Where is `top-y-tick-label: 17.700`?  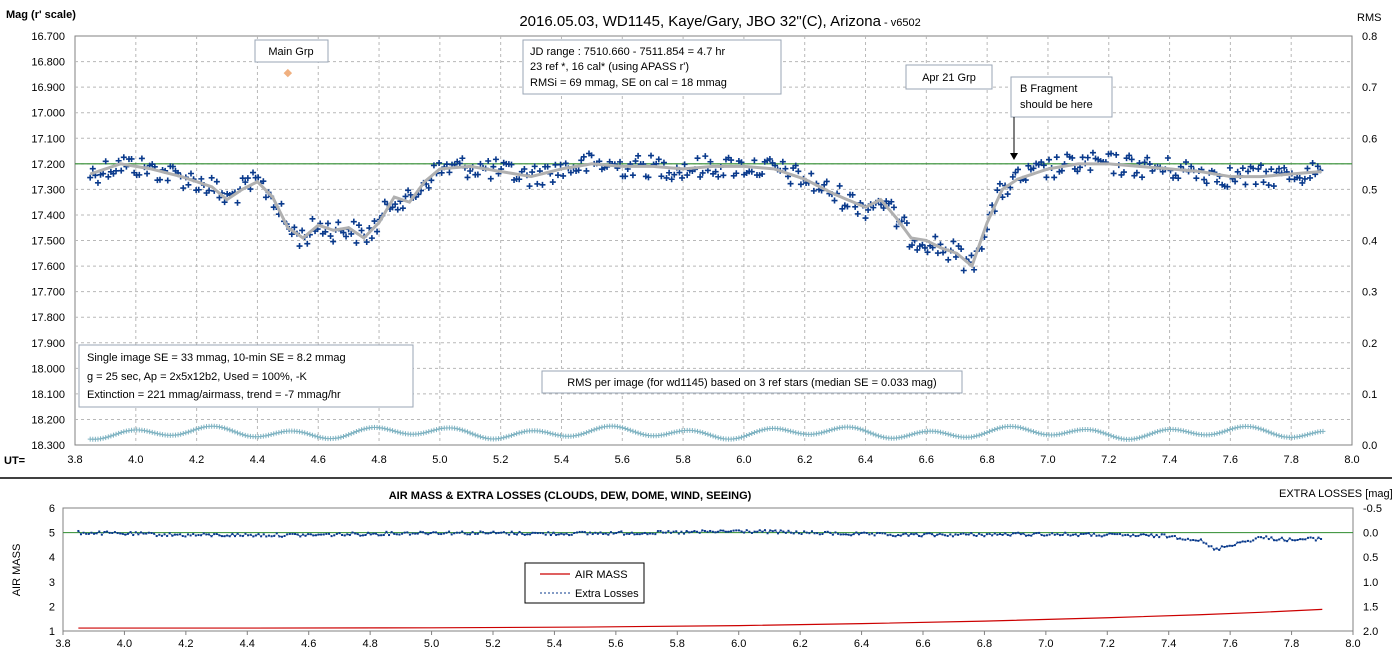 top-y-tick-label: 17.700 is located at coordinates (48, 293).